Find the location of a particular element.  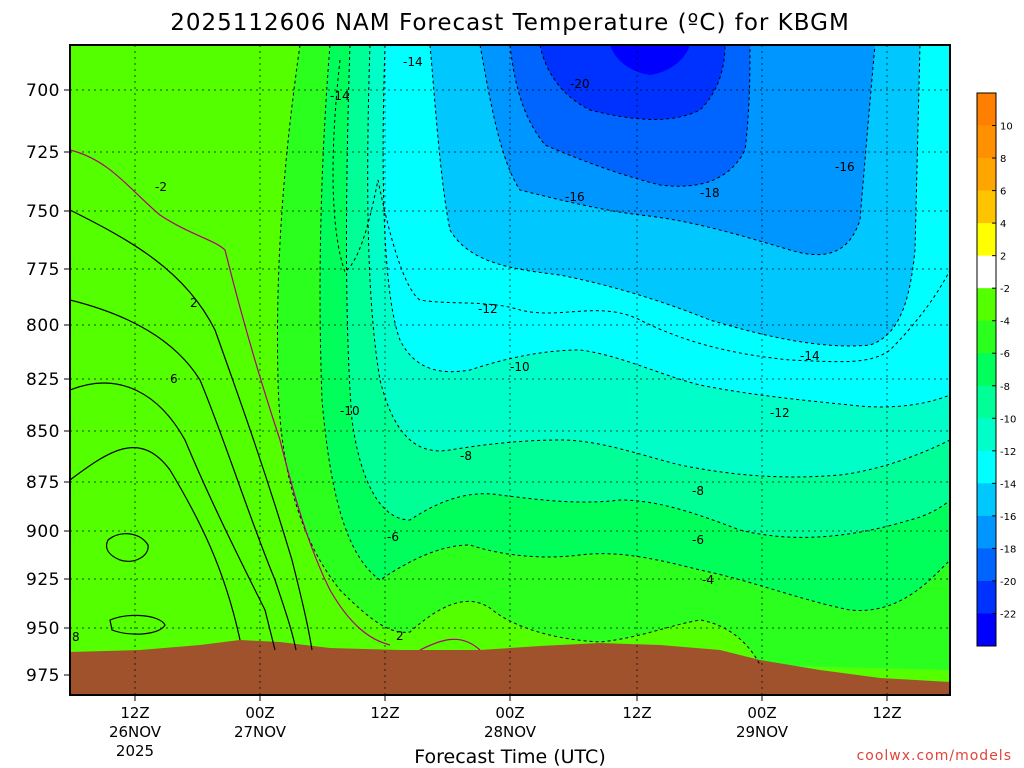

colorbar-tick-label: -18 is located at coordinates (1008, 549).